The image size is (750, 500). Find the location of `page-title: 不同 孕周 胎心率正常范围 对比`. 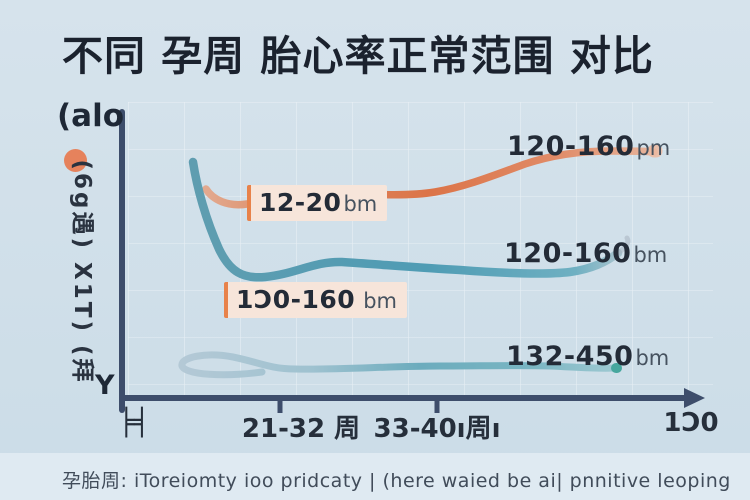

page-title: 不同 孕周 胎心率正常范围 对比 is located at coordinates (358, 56).